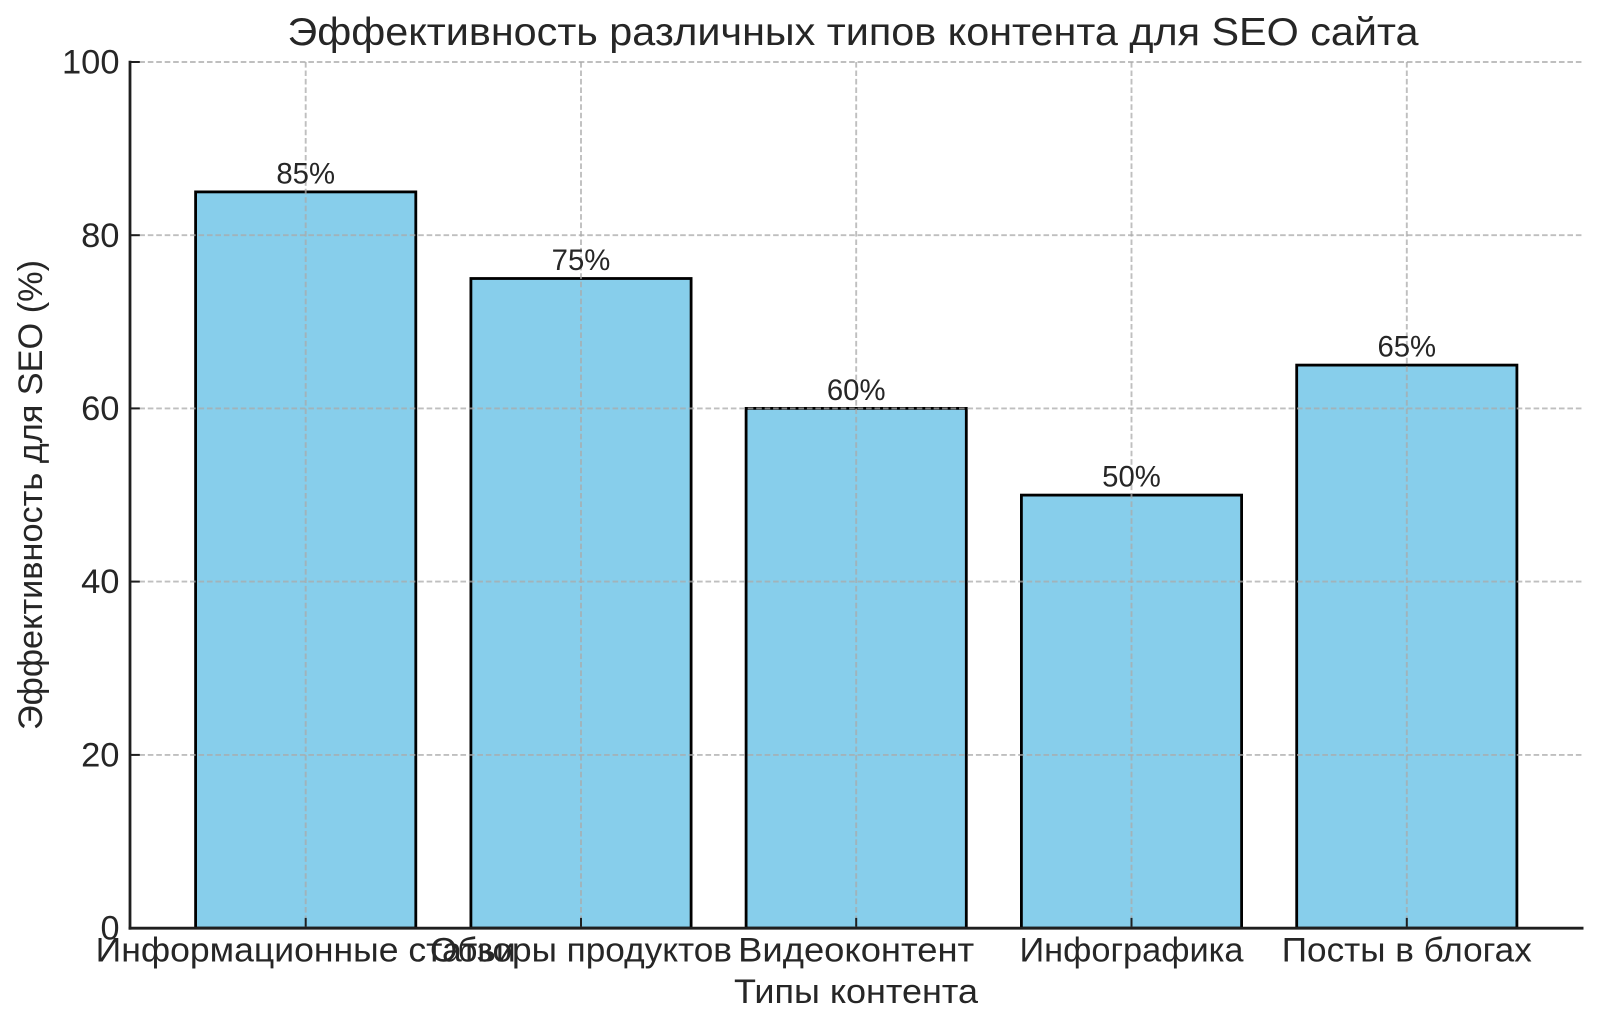 The width and height of the screenshot is (1600, 1029). I want to click on svg-text: 60%, so click(856, 390).